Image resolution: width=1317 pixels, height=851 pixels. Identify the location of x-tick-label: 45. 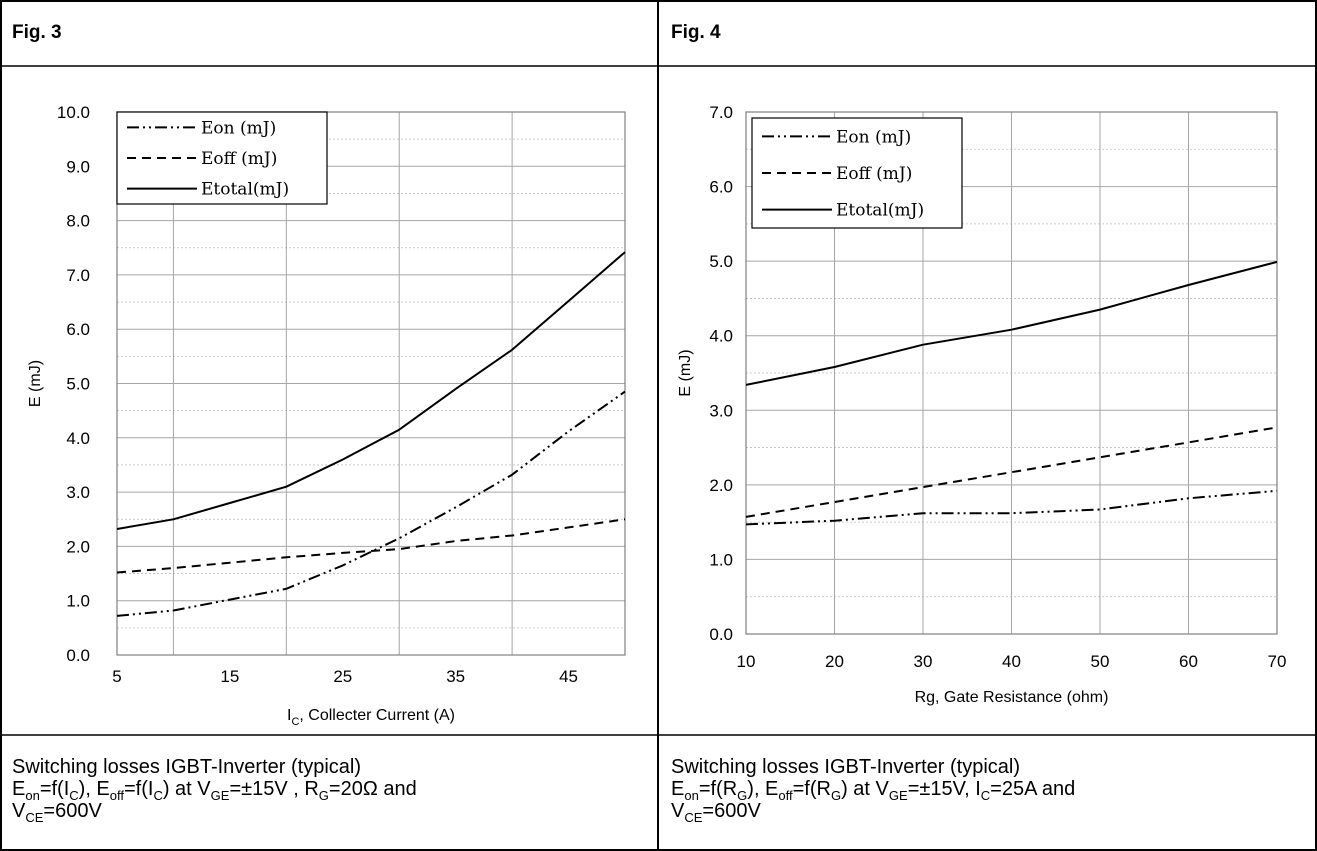
(568, 676).